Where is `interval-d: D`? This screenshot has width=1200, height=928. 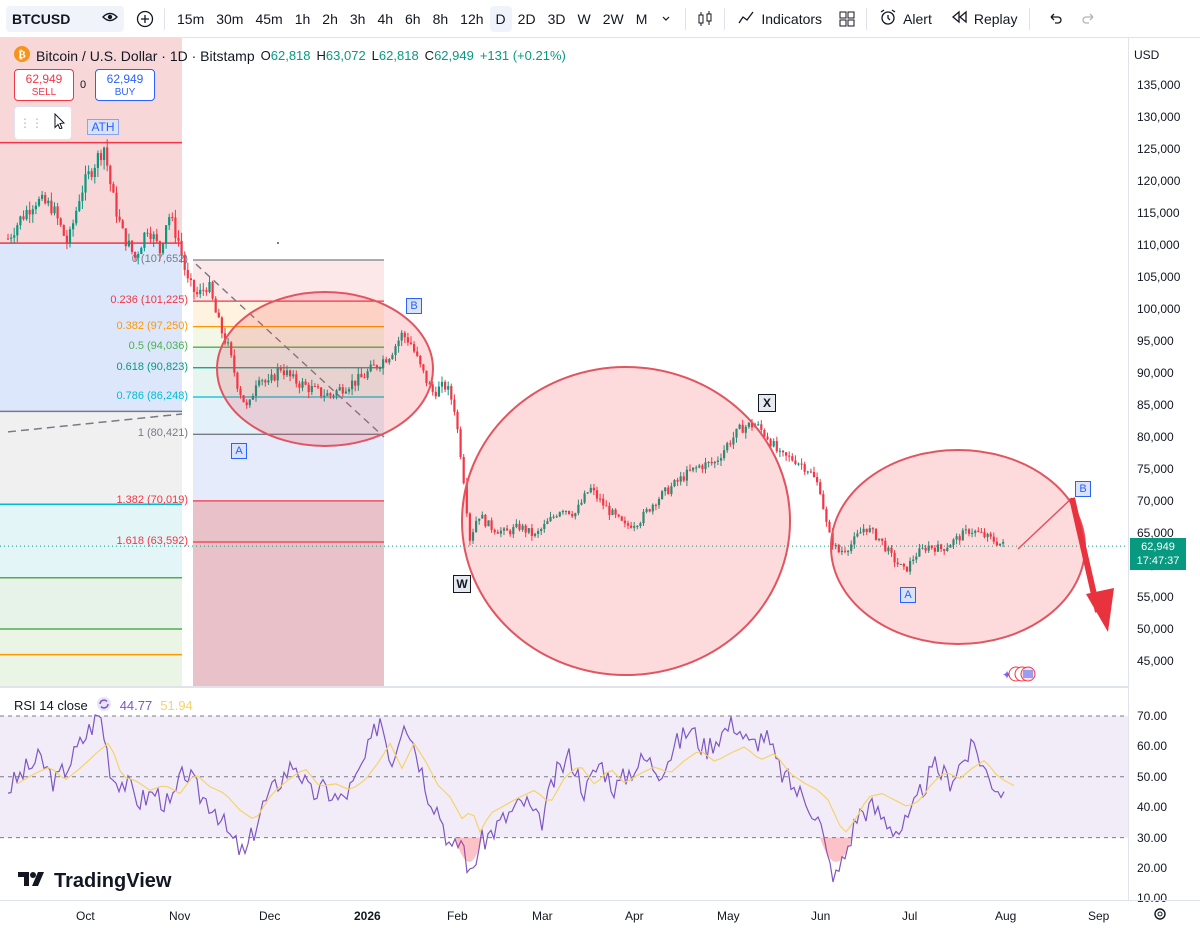 interval-d: D is located at coordinates (500, 18).